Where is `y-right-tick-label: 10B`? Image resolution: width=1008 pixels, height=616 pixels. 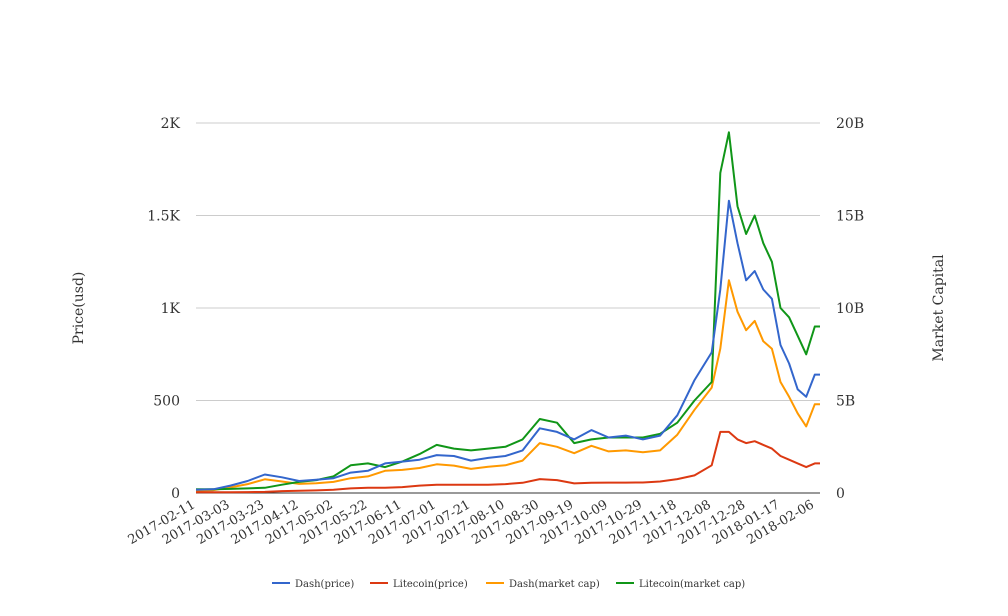 y-right-tick-label: 10B is located at coordinates (850, 309).